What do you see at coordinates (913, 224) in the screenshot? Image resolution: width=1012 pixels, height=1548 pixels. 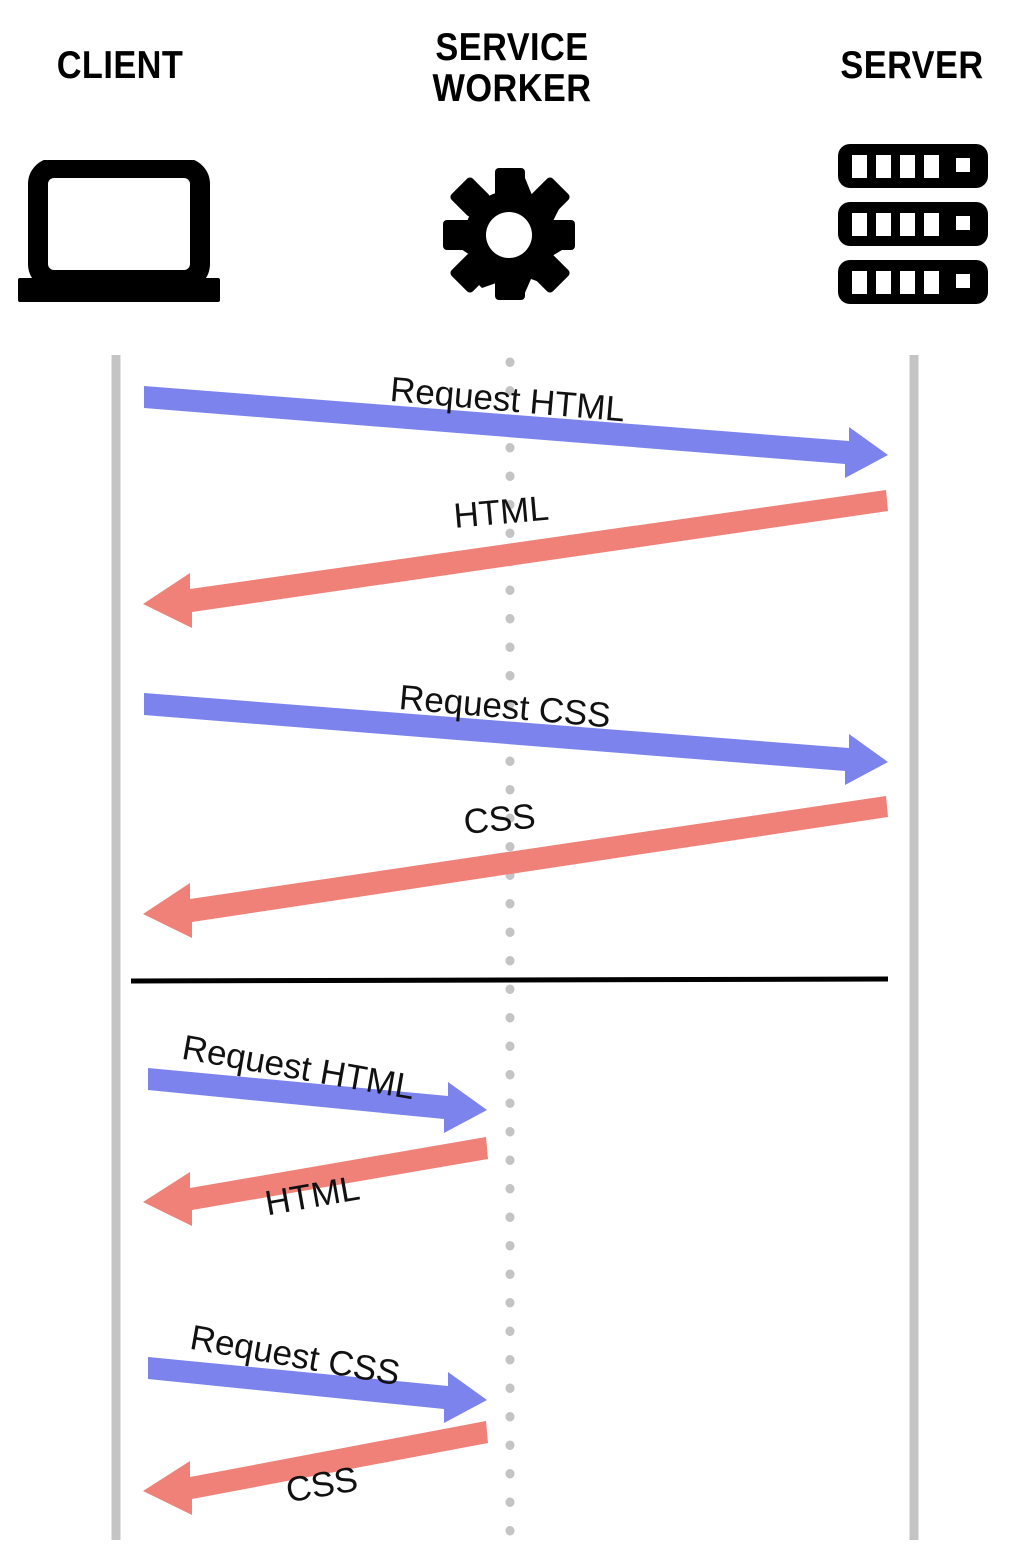 I see `server-rack-icon` at bounding box center [913, 224].